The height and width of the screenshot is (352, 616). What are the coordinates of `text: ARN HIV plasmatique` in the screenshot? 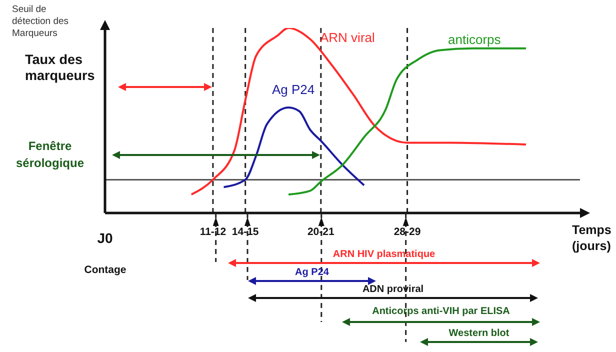 It's located at (384, 254).